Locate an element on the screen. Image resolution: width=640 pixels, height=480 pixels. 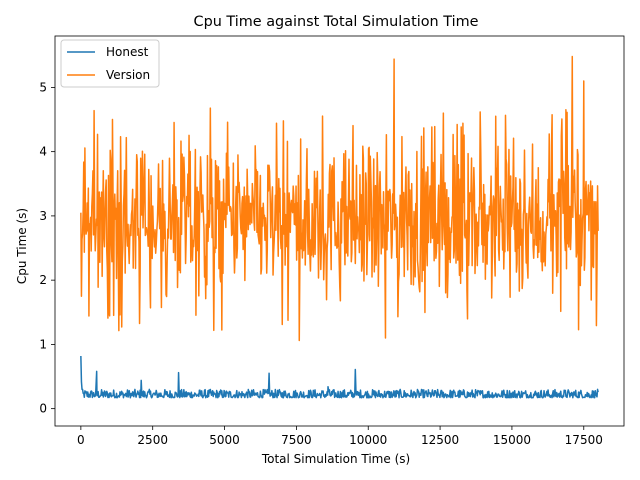
x-tick-label: 2500 is located at coordinates (152, 440).